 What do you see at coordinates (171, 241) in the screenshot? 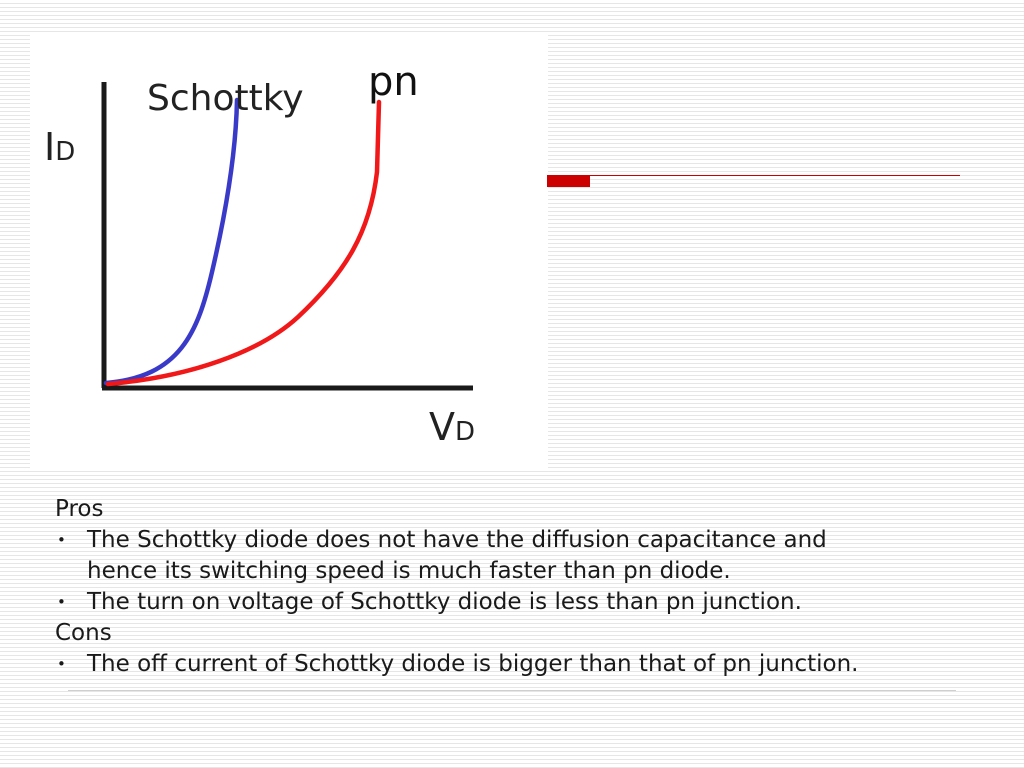
I see `schottky-curve` at bounding box center [171, 241].